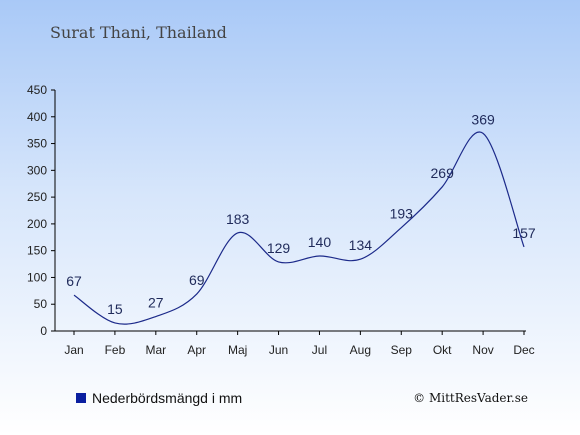  Describe the element at coordinates (37, 277) in the screenshot. I see `y-tick-label: 100` at that location.